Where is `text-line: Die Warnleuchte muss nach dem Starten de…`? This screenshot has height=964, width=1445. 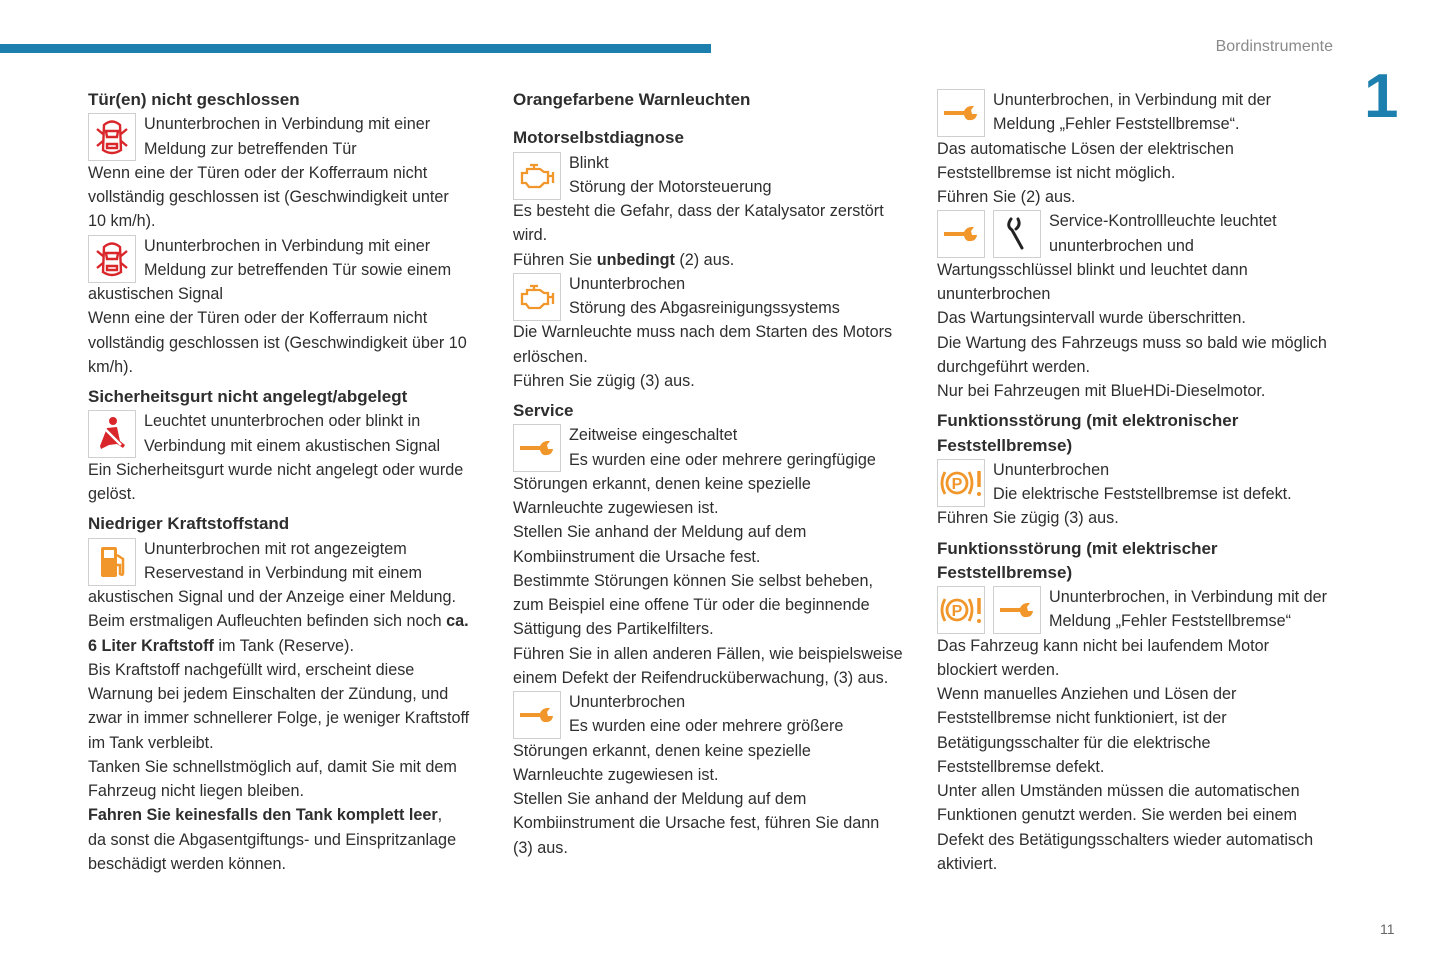 text-line: Die Warnleuchte muss nach dem Starten de… is located at coordinates (703, 332).